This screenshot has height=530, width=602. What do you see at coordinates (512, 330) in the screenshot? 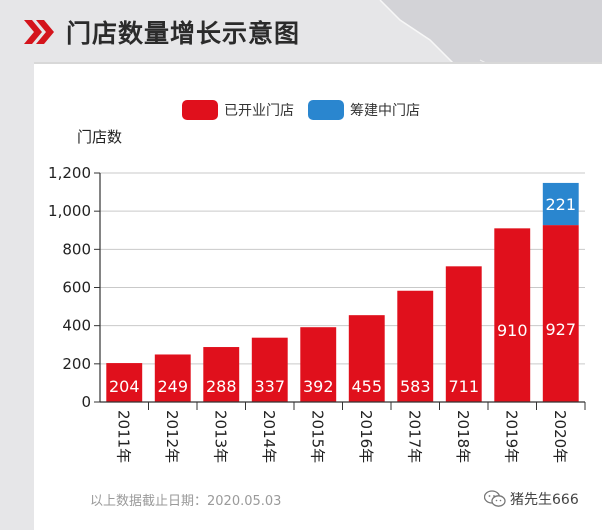
I see `bar-label-open: 910` at bounding box center [512, 330].